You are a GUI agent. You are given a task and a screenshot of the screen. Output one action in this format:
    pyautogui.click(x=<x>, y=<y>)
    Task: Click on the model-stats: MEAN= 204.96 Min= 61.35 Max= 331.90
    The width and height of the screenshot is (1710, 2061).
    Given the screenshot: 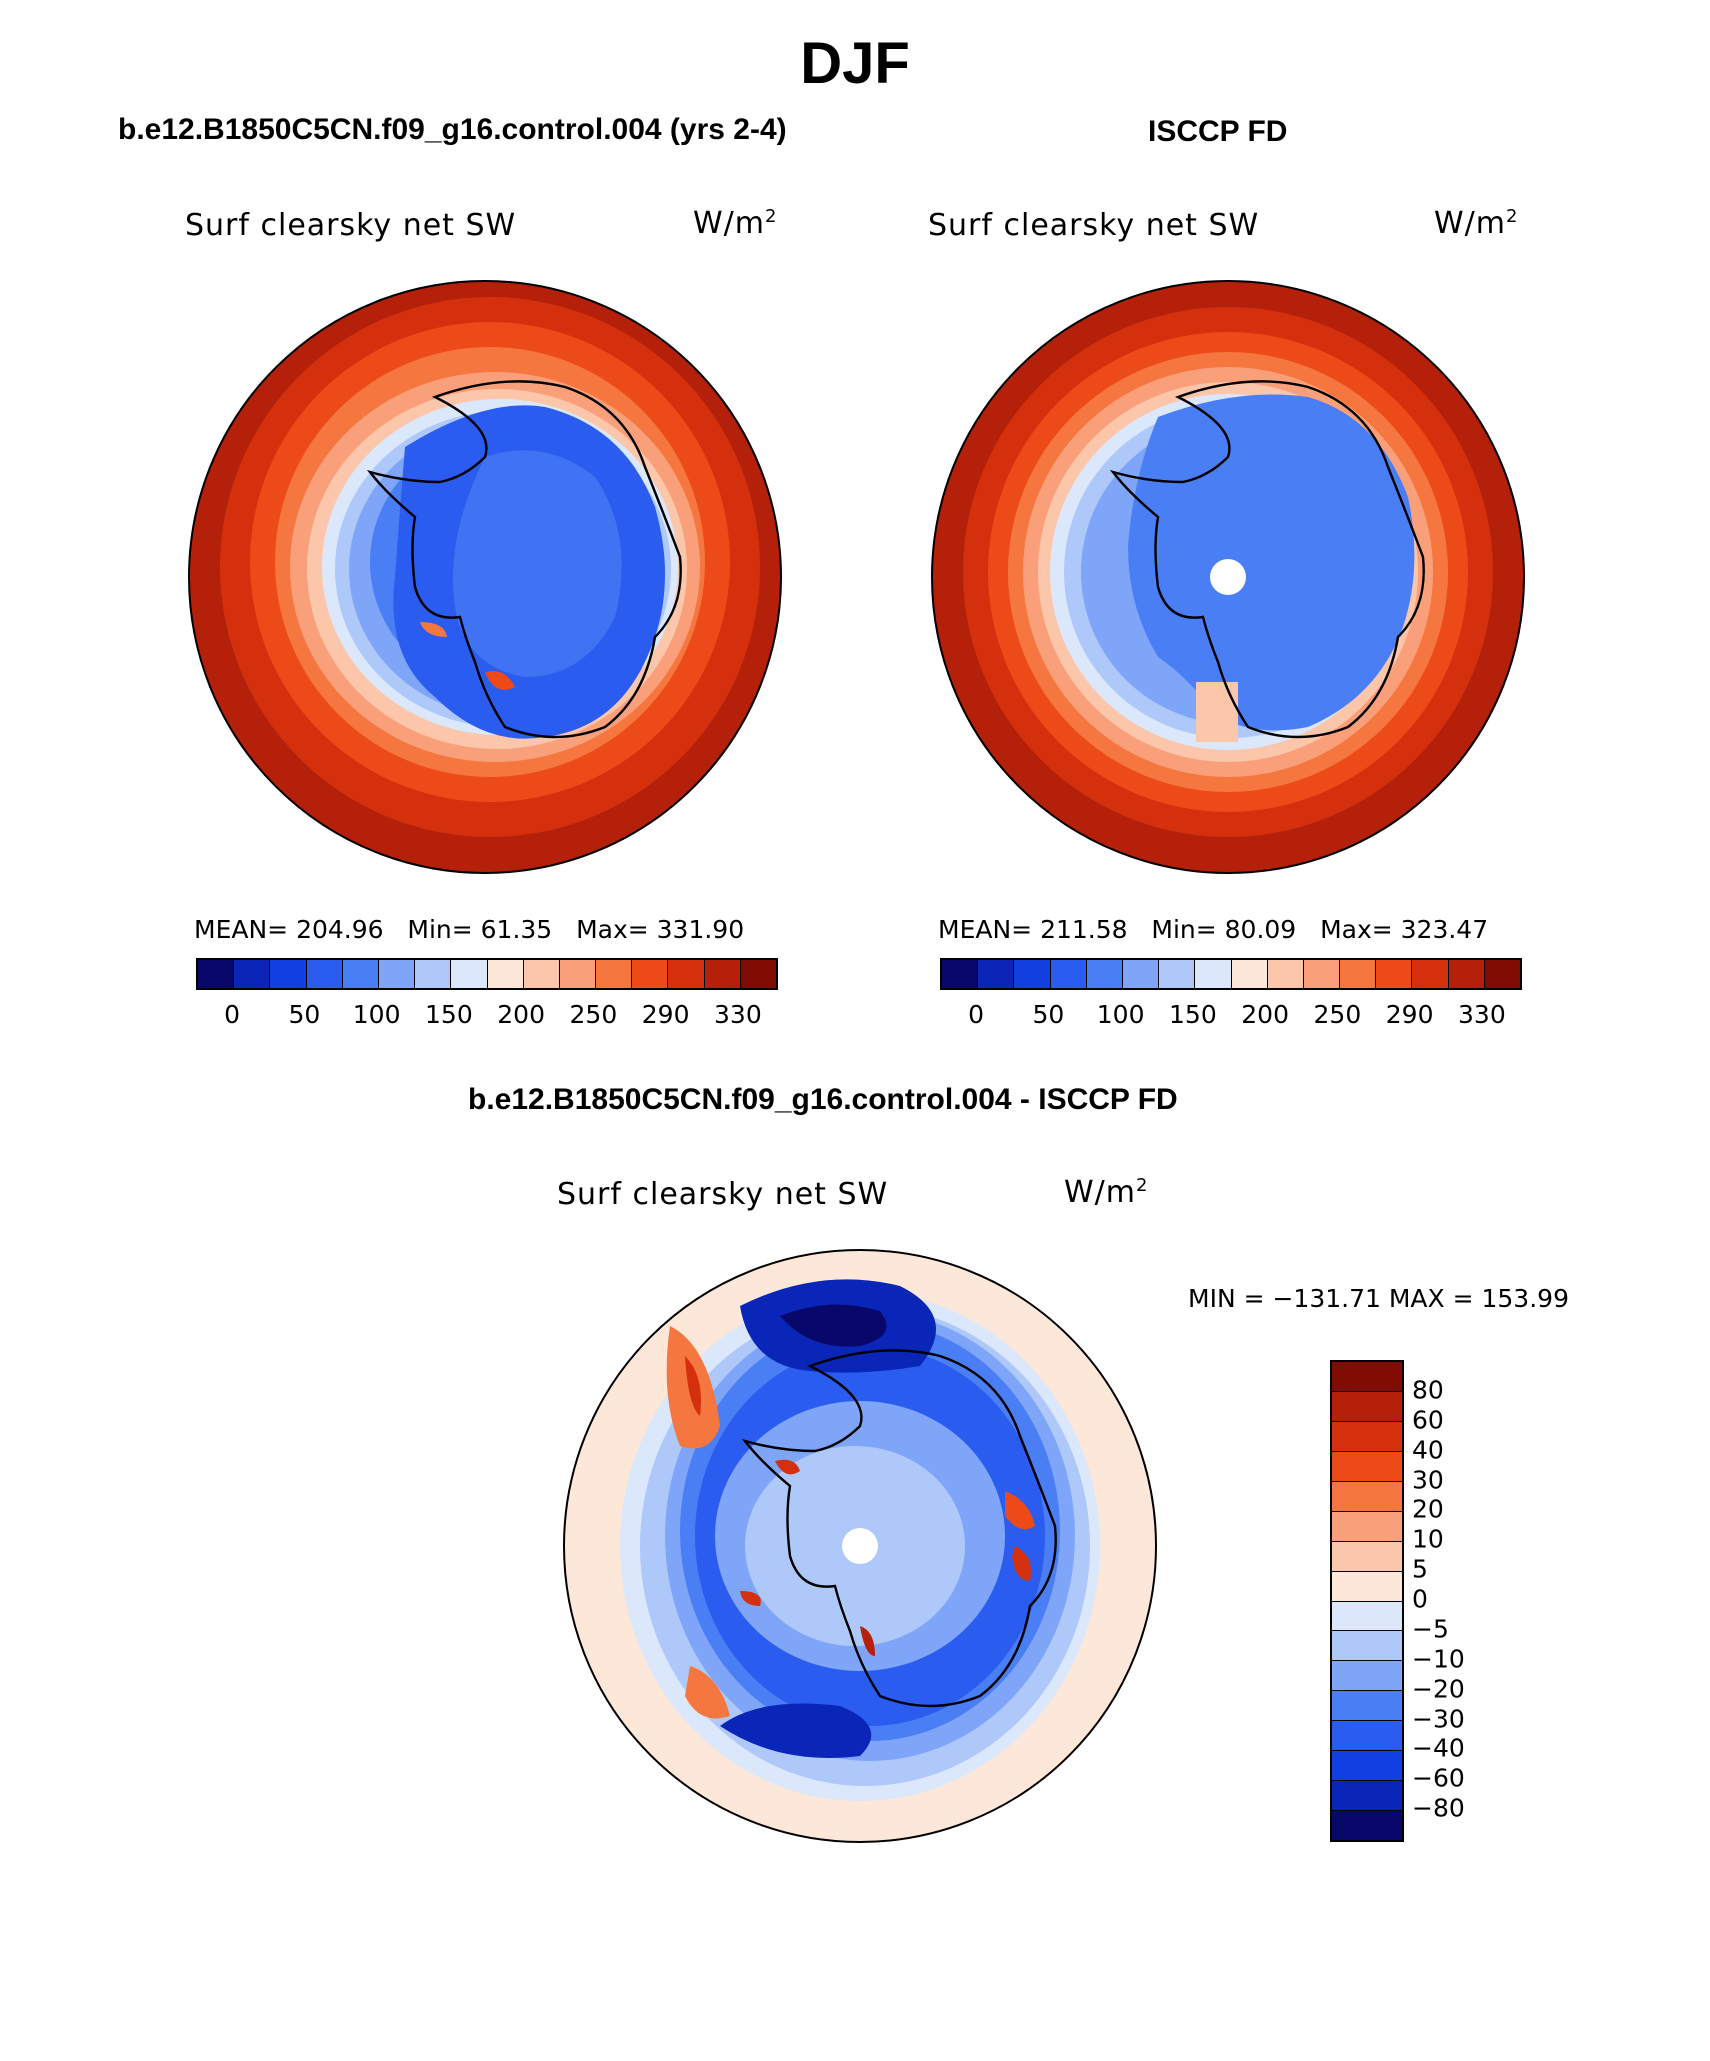 What is the action you would take?
    pyautogui.click(x=469, y=929)
    